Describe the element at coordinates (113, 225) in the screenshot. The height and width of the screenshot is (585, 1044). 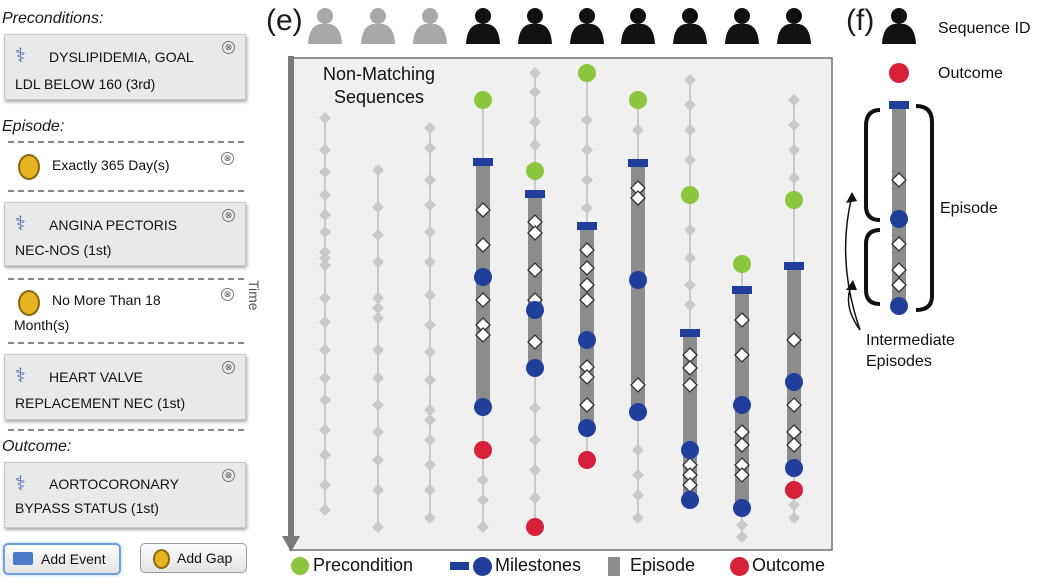
I see `card-label: ANGINA PECTORIS` at that location.